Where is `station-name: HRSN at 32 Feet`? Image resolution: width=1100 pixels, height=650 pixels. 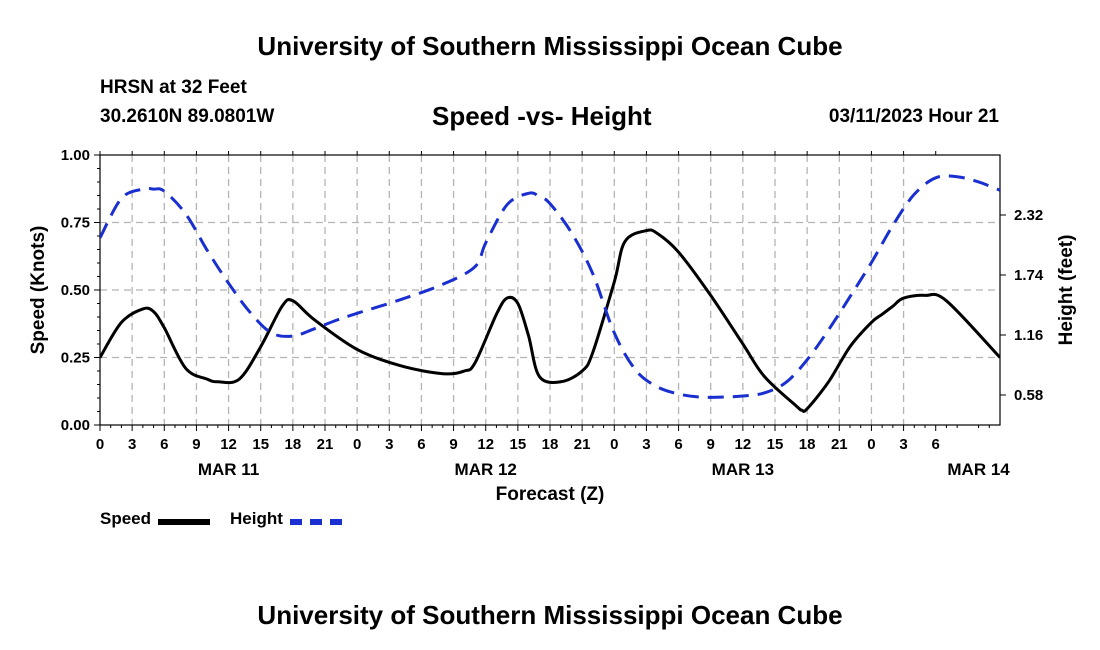 station-name: HRSN at 32 Feet is located at coordinates (173, 87).